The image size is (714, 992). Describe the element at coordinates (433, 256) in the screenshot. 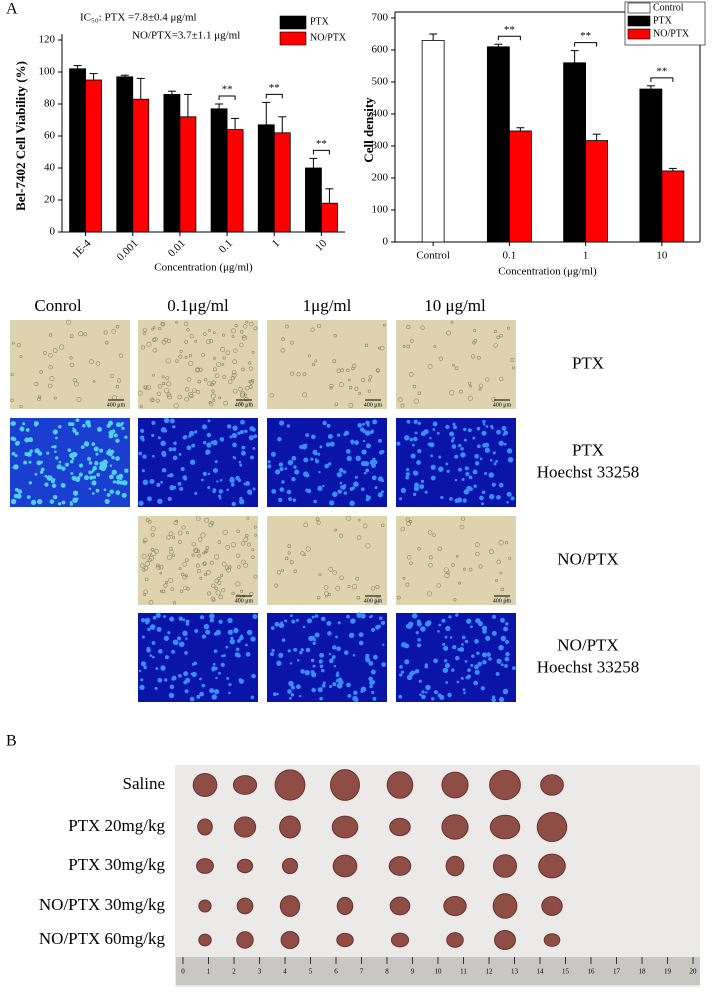

I see `x-tick-label: Control` at that location.